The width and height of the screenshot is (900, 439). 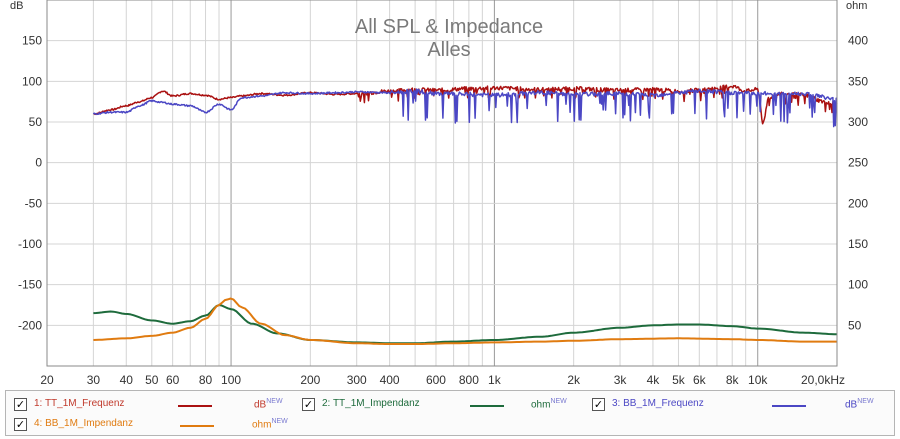 I want to click on x-tick-label: 60, so click(x=173, y=380).